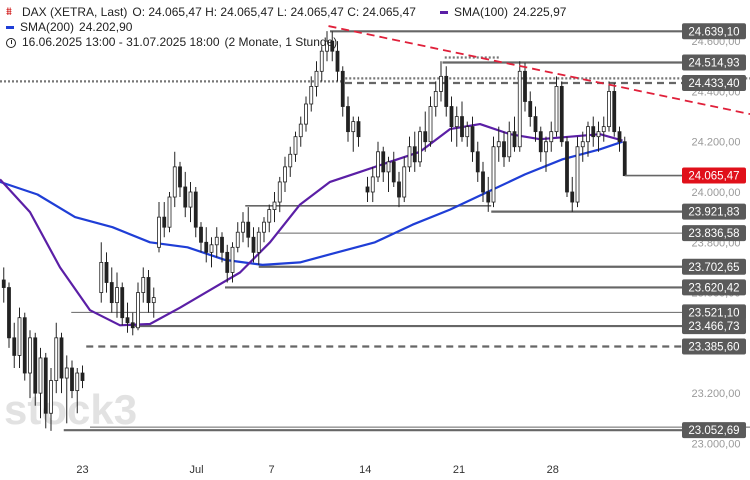 The height and width of the screenshot is (480, 750). I want to click on legend-range-note: (2 Monate, 1 Stunde), so click(281, 42).